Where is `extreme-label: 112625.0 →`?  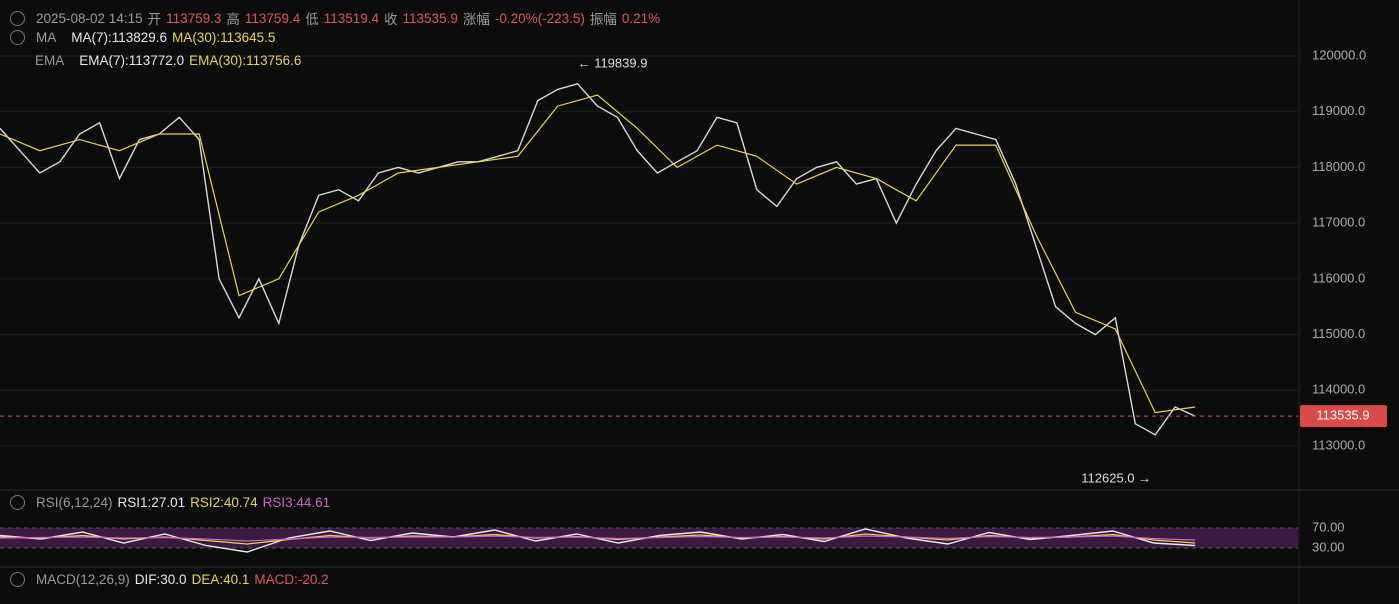
extreme-label: 112625.0 → is located at coordinates (1116, 477).